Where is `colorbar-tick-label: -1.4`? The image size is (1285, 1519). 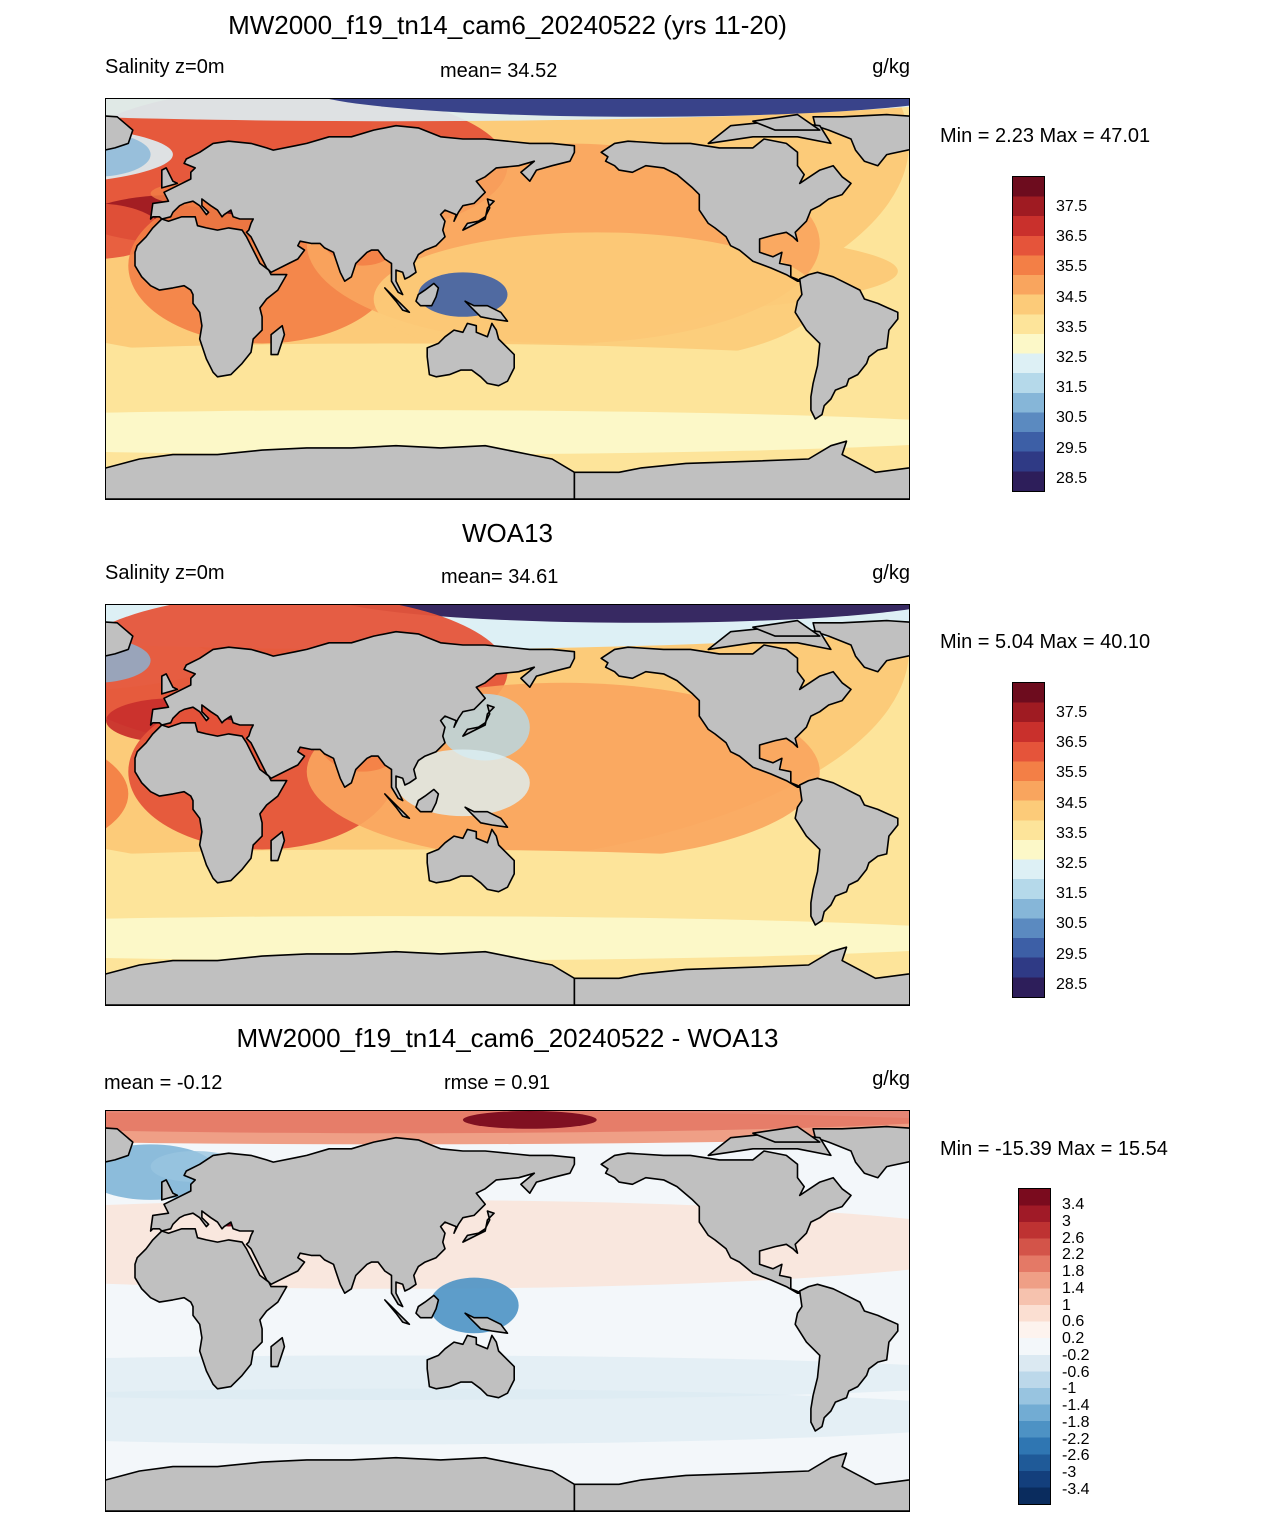 colorbar-tick-label: -1.4 is located at coordinates (1076, 1405).